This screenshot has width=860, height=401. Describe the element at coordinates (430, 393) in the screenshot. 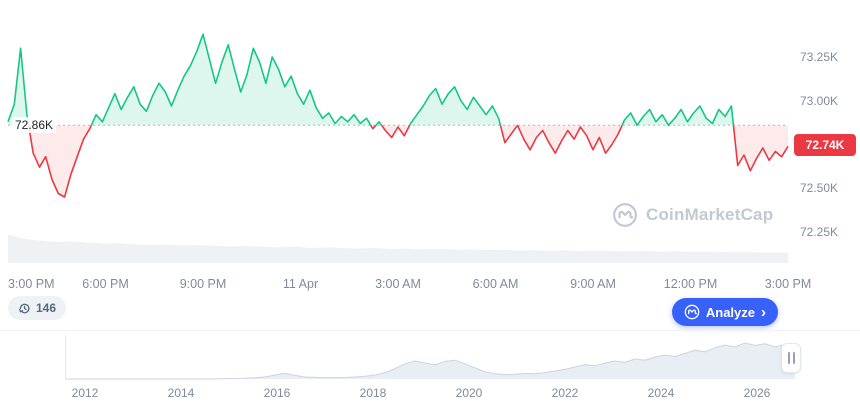

I see `timeline-year-axis: 2012 2014 2016 2018 2020 2022 2024 2026` at that location.